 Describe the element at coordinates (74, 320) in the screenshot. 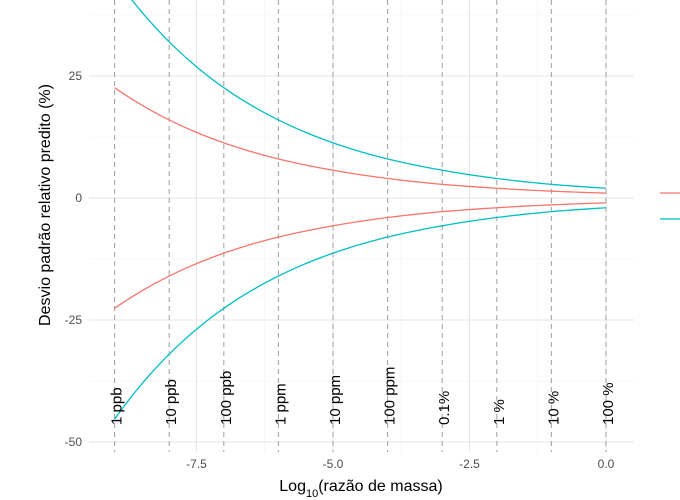

I see `y-tick-label: -25` at that location.